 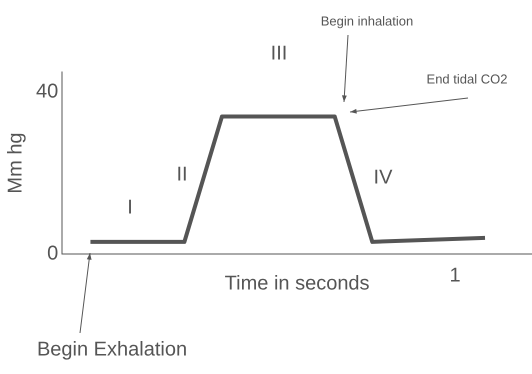 I want to click on y-tick-label: 40, so click(x=47, y=91).